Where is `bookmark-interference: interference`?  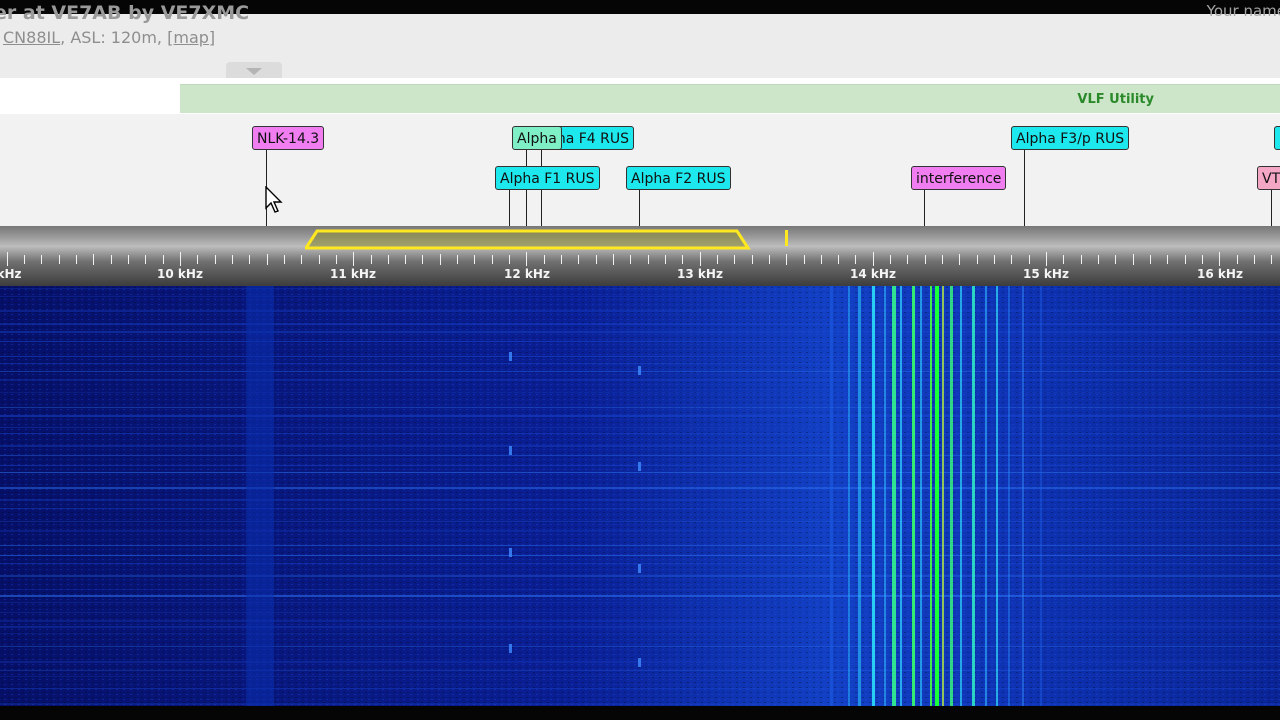 bookmark-interference: interference is located at coordinates (959, 178).